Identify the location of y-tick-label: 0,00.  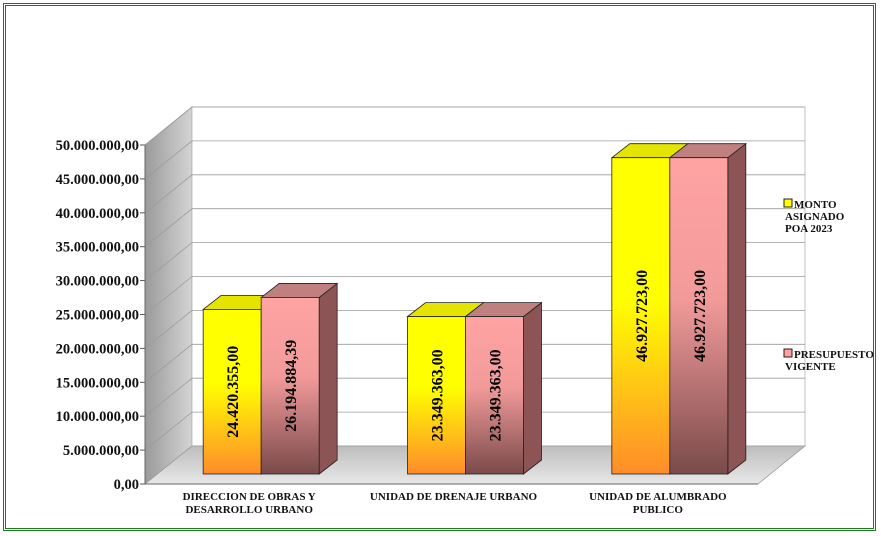
(126, 485).